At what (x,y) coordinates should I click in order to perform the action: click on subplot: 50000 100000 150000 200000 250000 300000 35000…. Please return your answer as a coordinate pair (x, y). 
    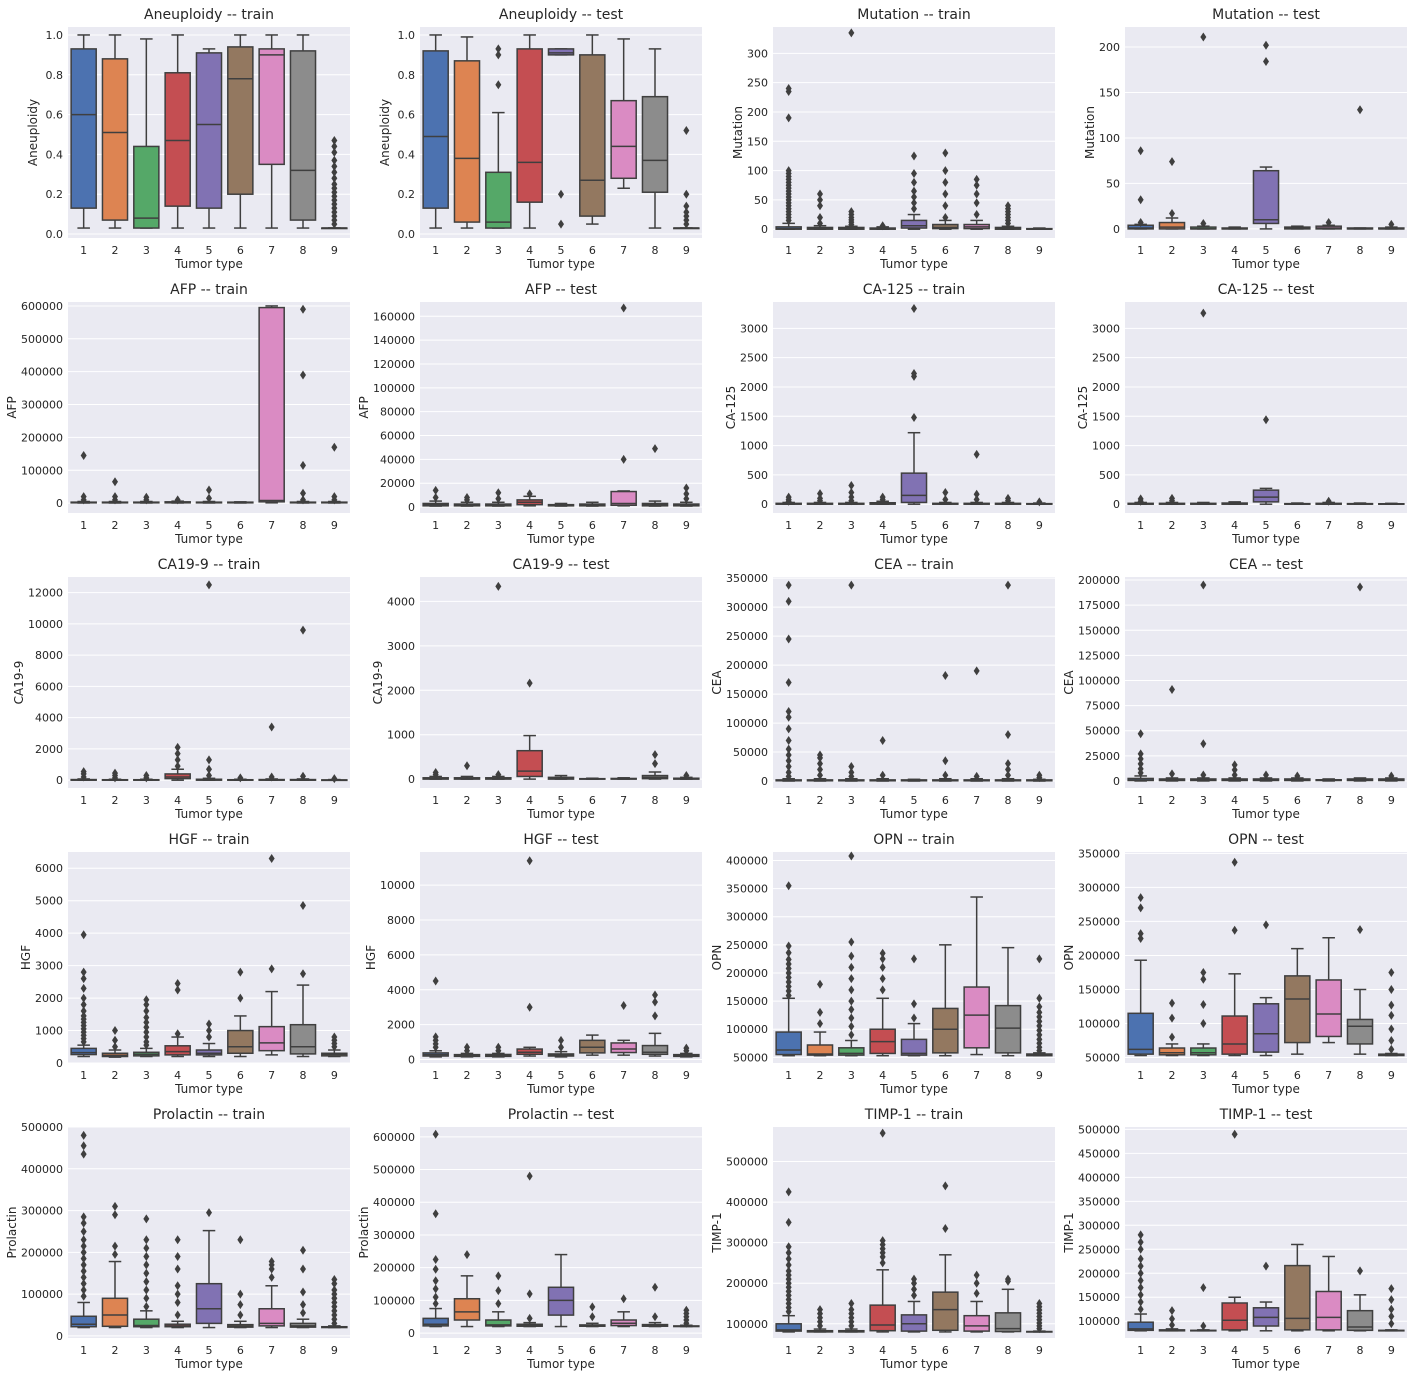
    Looking at the image, I should click on (1234, 964).